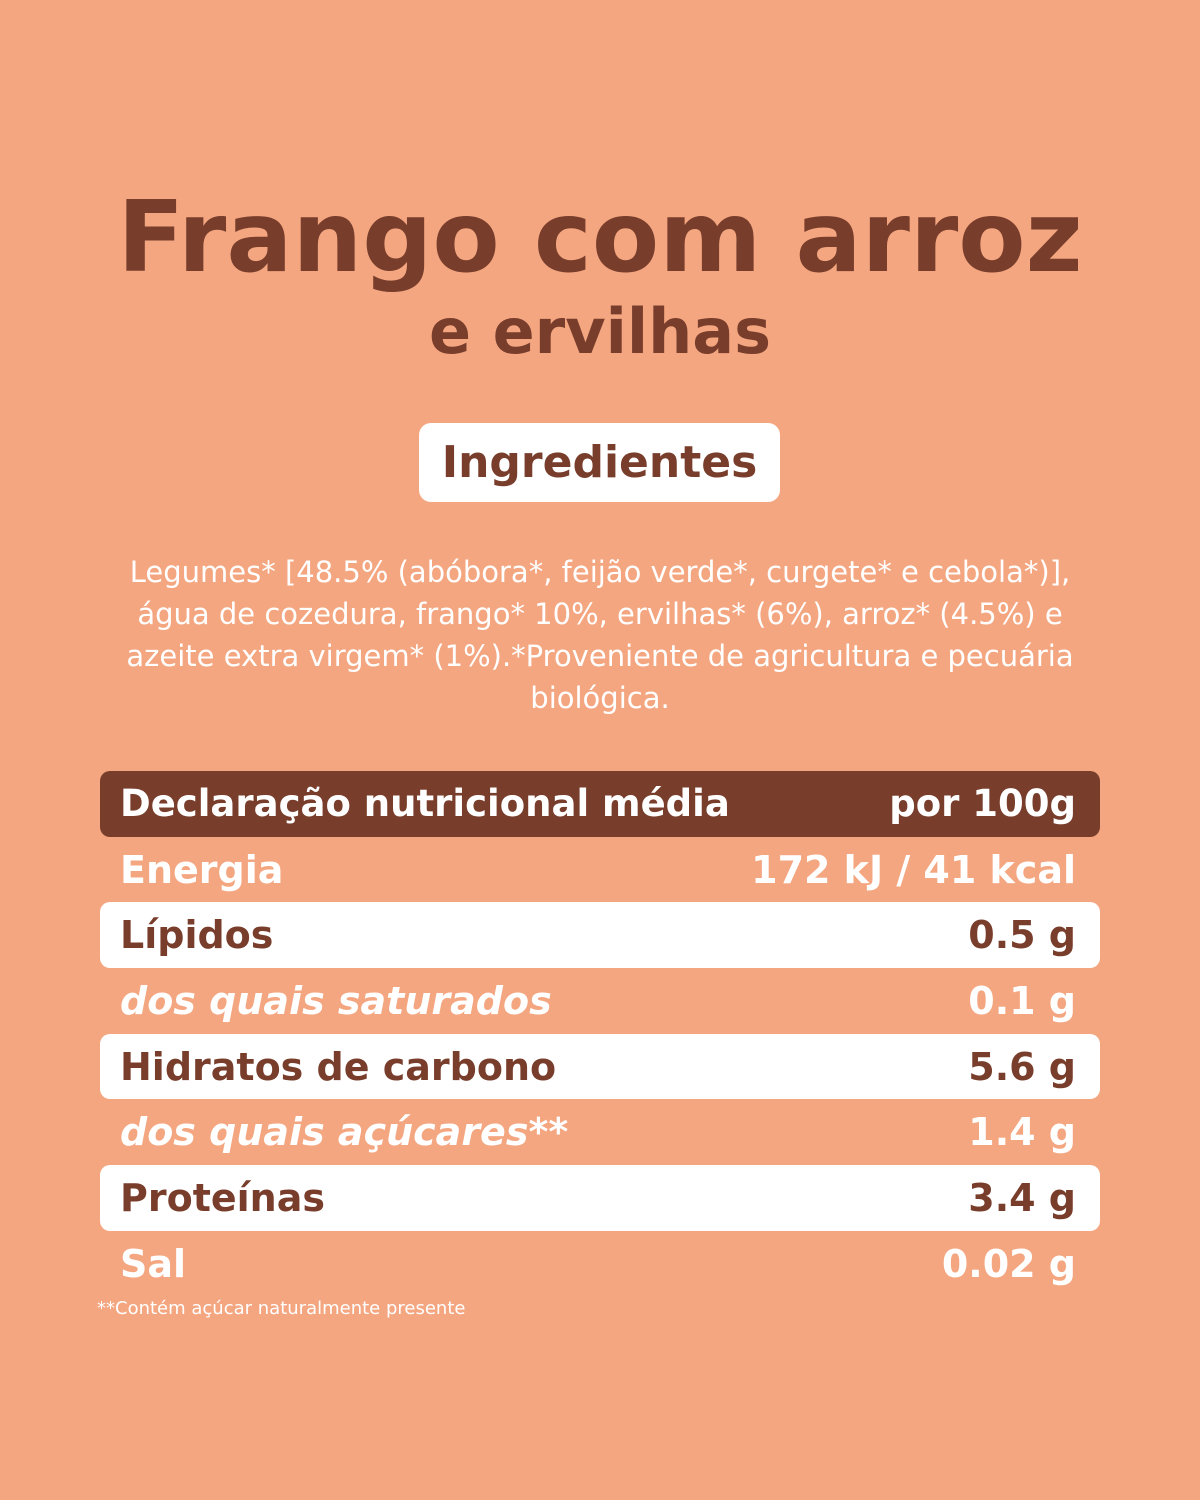  What do you see at coordinates (1022, 1132) in the screenshot?
I see `nutrition-row-value: 1.4 g` at bounding box center [1022, 1132].